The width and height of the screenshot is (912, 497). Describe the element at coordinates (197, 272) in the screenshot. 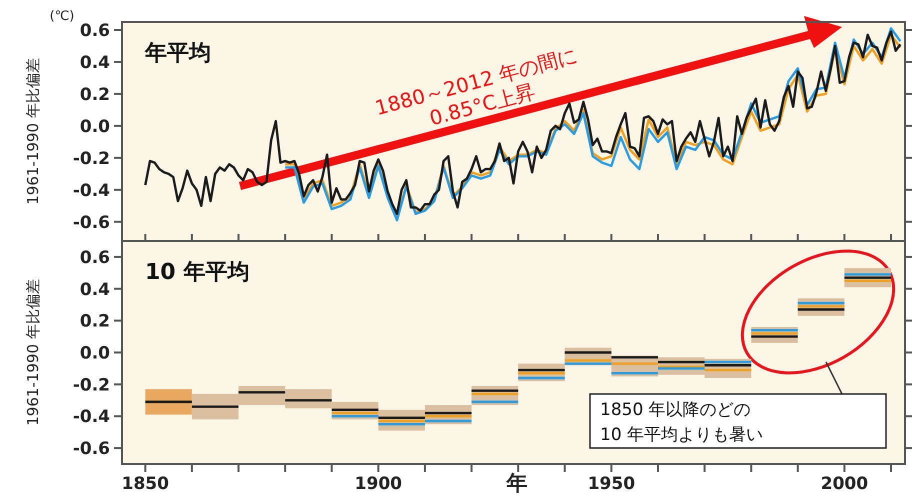

I see `text: 10 年平均` at that location.